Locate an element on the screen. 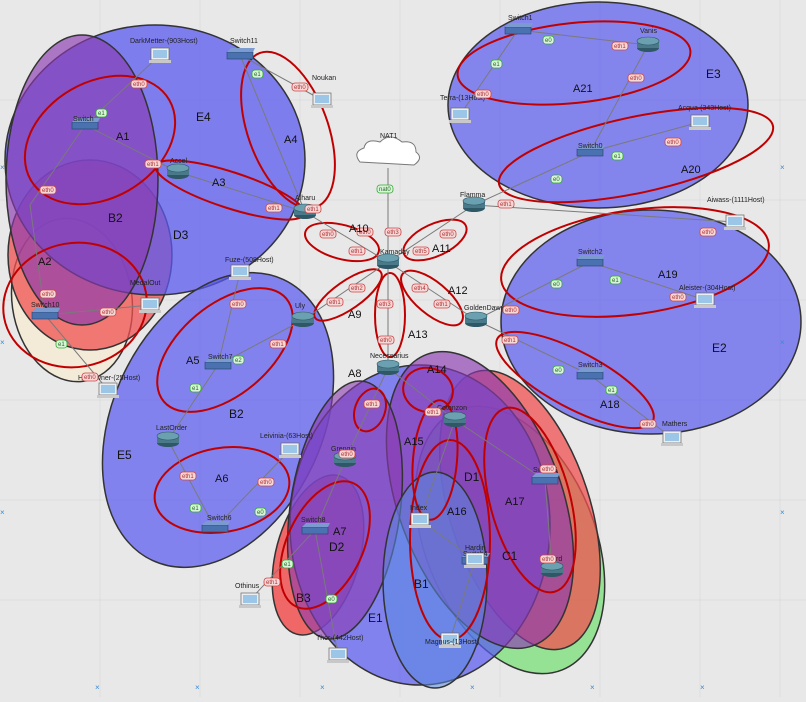 This screenshot has height=702, width=806. switch7: Switch7 is located at coordinates (218, 362).